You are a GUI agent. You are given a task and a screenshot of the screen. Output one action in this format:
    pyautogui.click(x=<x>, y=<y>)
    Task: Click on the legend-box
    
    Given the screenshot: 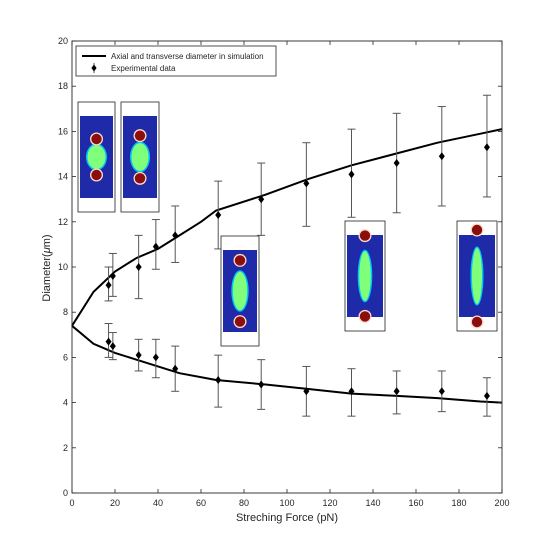 What is the action you would take?
    pyautogui.click(x=176, y=61)
    